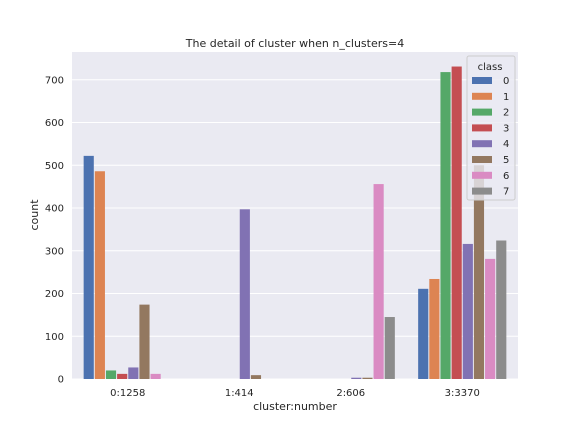 This screenshot has width=576, height=432. Describe the element at coordinates (127, 393) in the screenshot. I see `x-tick-label: 0:1258` at that location.